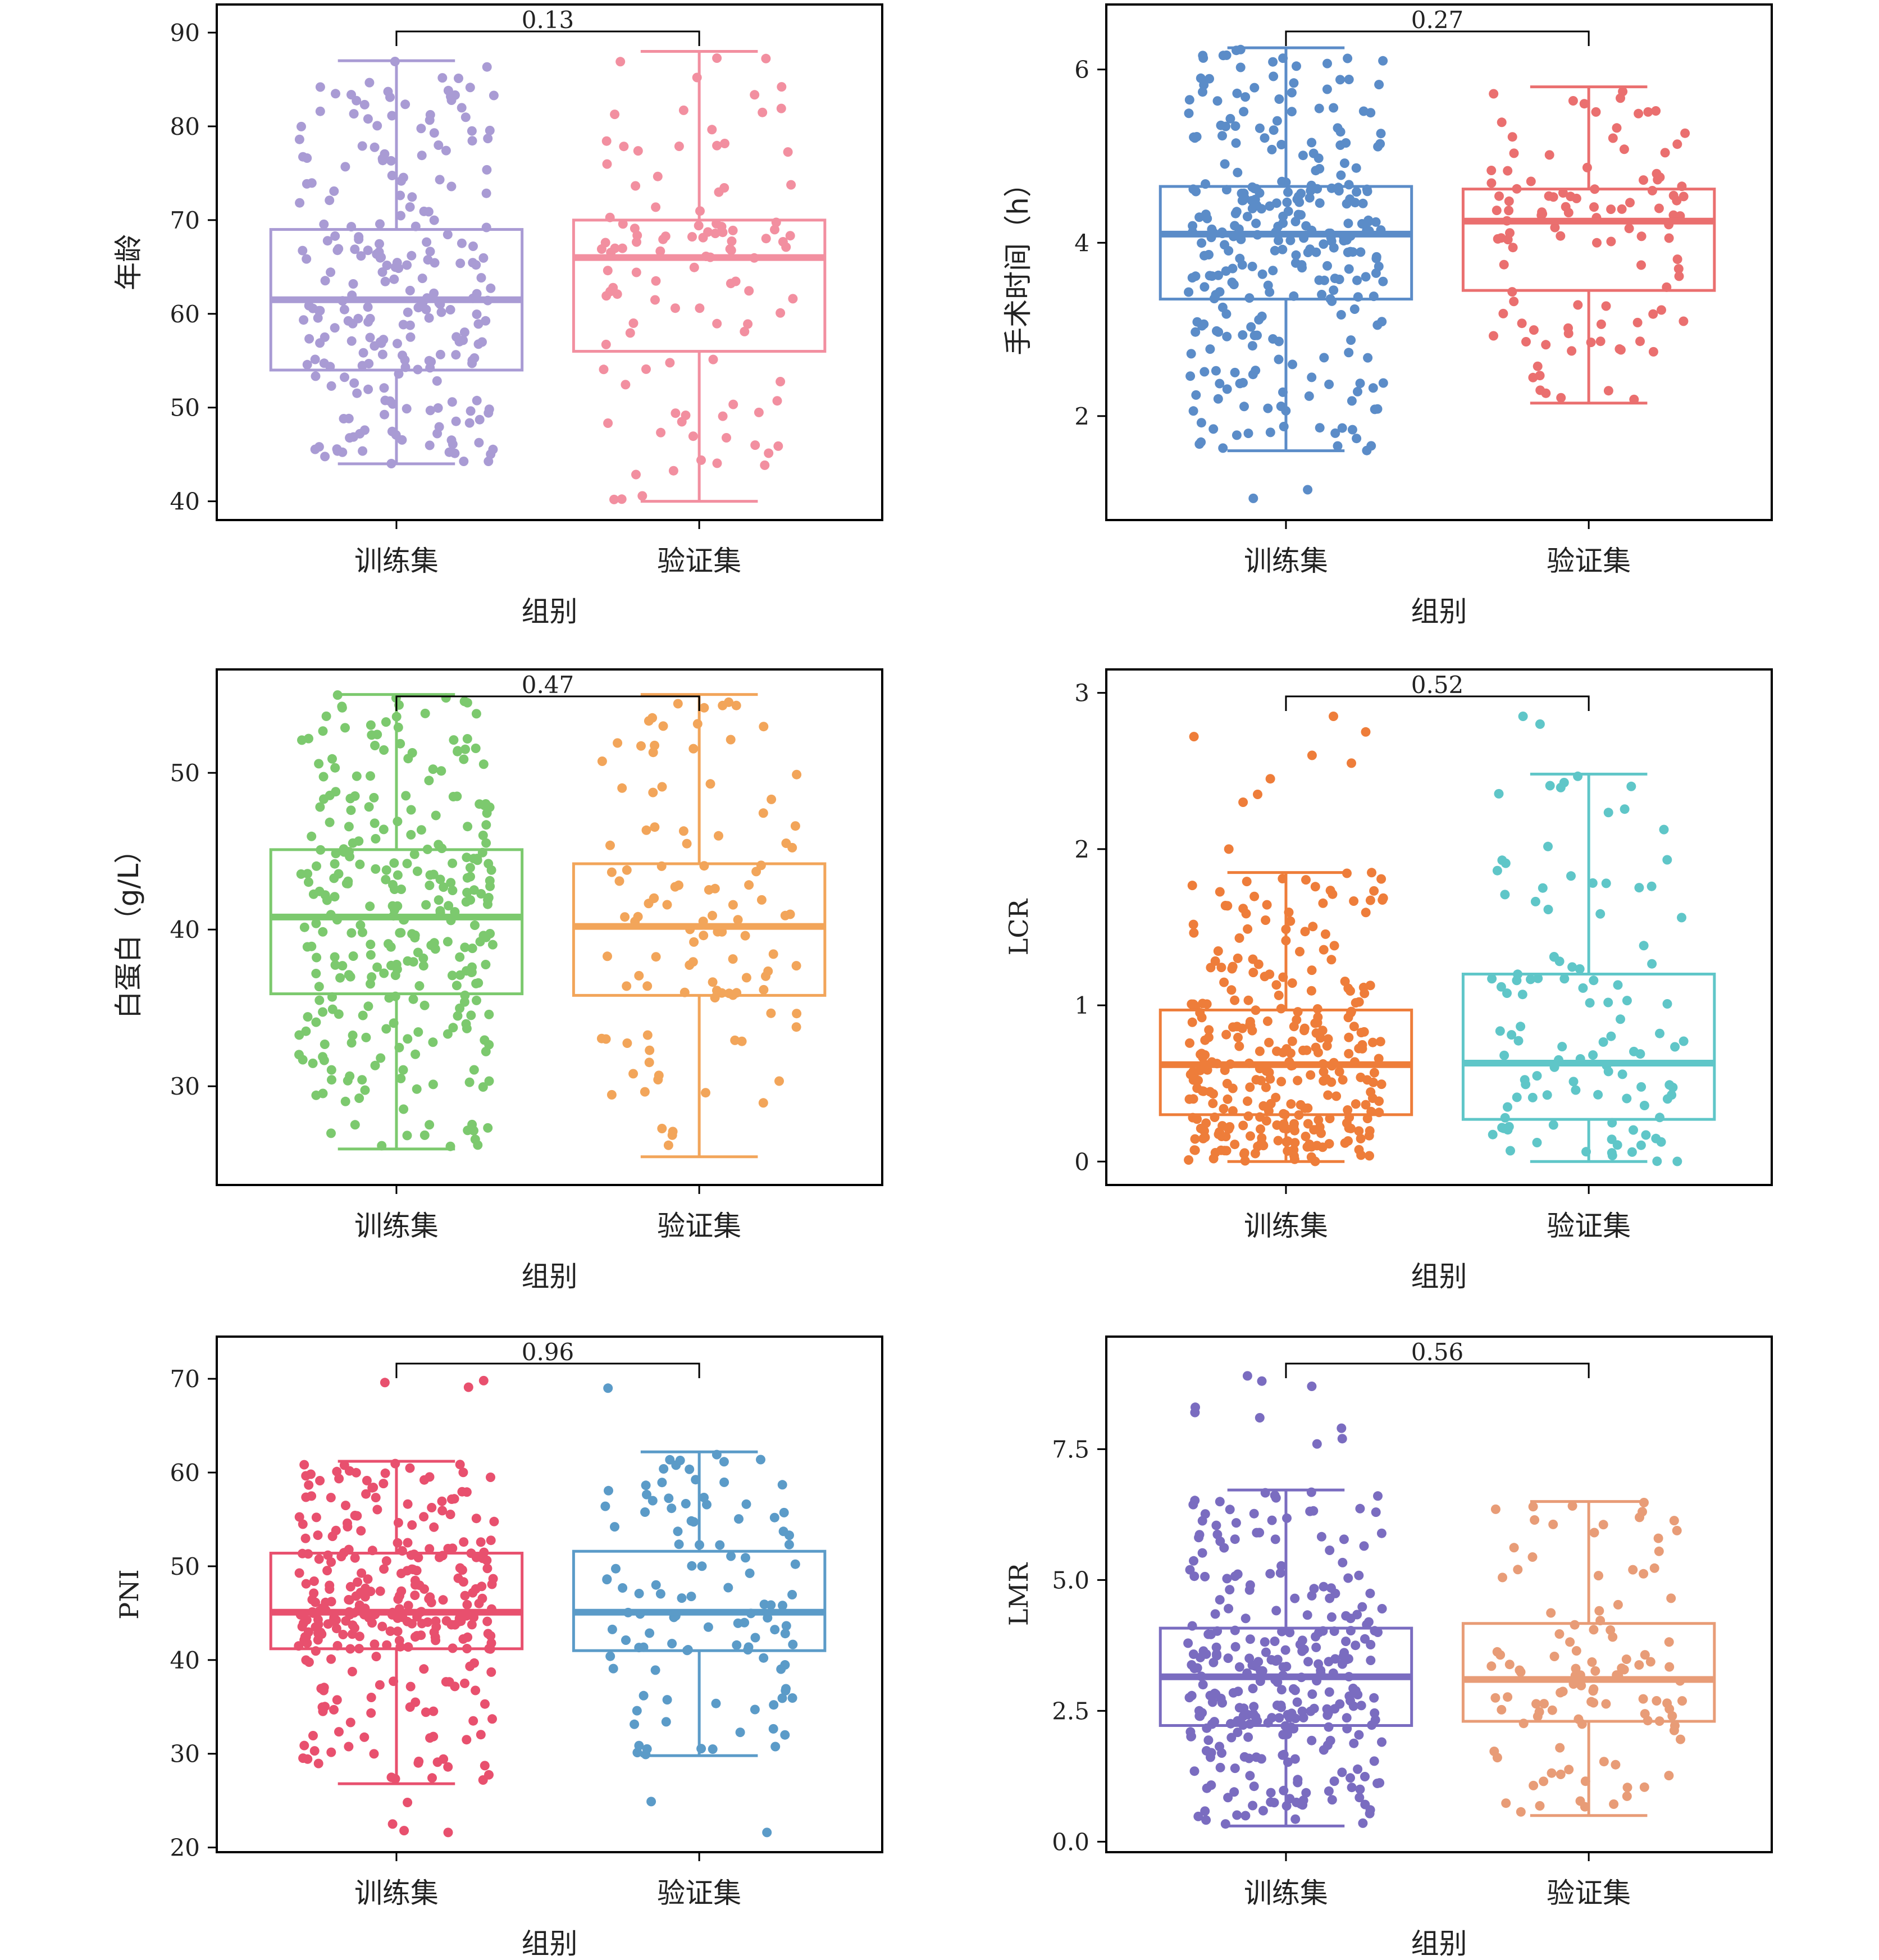  What do you see at coordinates (1081, 693) in the screenshot?
I see `y-tick-label: 3` at bounding box center [1081, 693].